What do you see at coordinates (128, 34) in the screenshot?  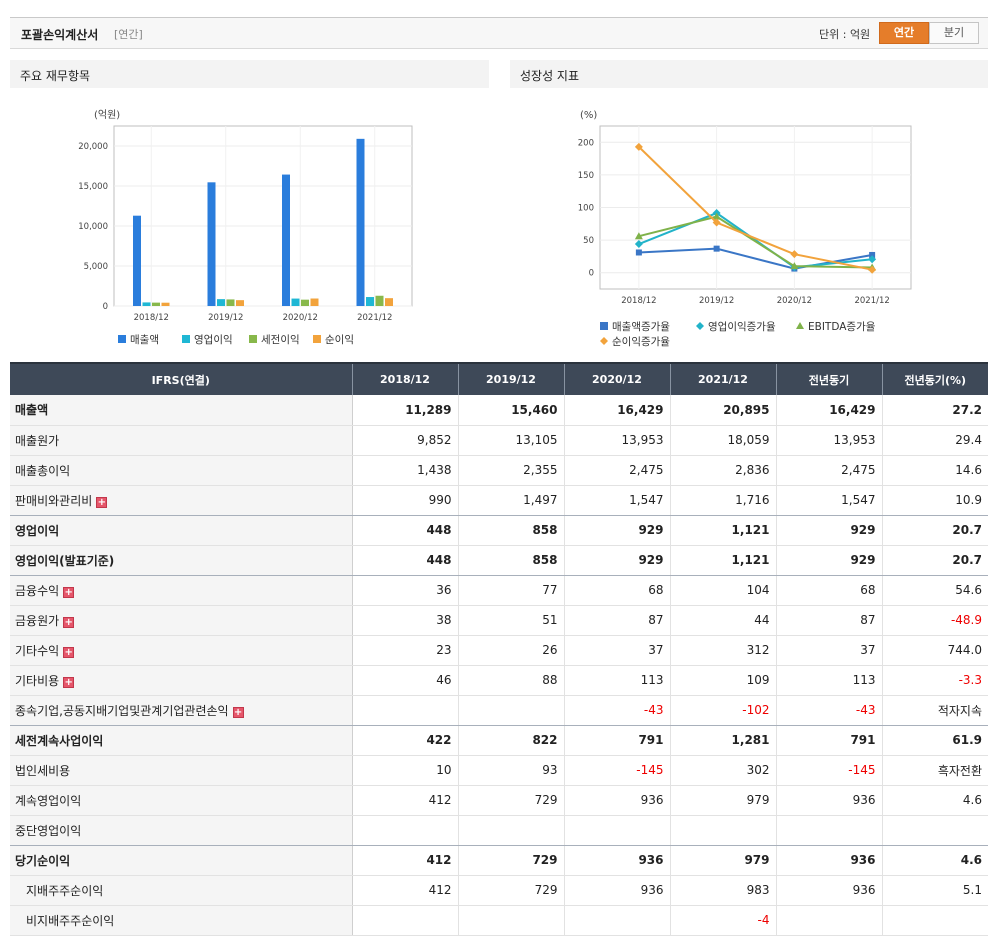 I see `period-tag: [연간]` at bounding box center [128, 34].